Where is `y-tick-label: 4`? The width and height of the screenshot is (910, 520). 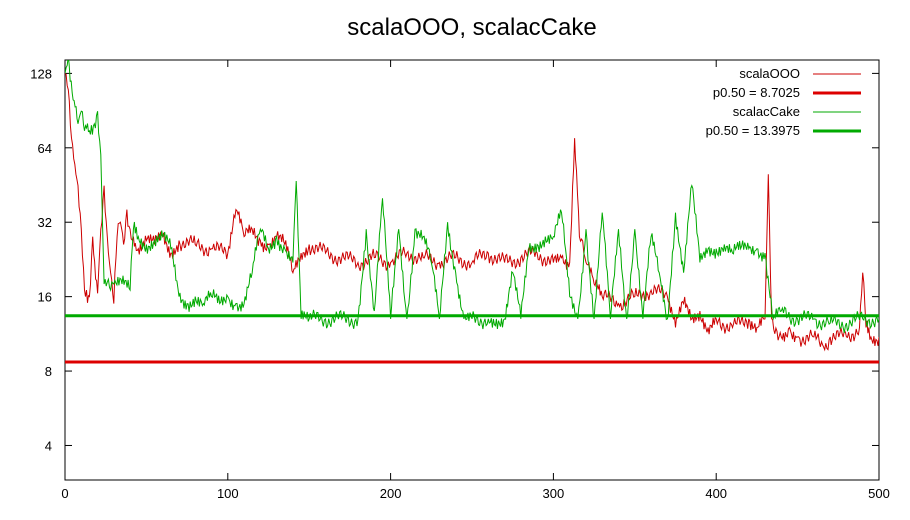
y-tick-label: 4 is located at coordinates (48, 445).